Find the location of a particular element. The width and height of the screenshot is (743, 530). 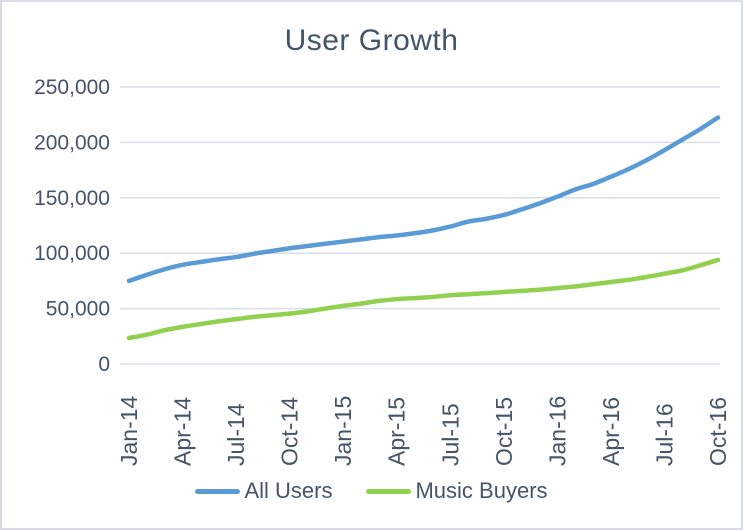

y-tick-label: 100,000 is located at coordinates (72, 253).